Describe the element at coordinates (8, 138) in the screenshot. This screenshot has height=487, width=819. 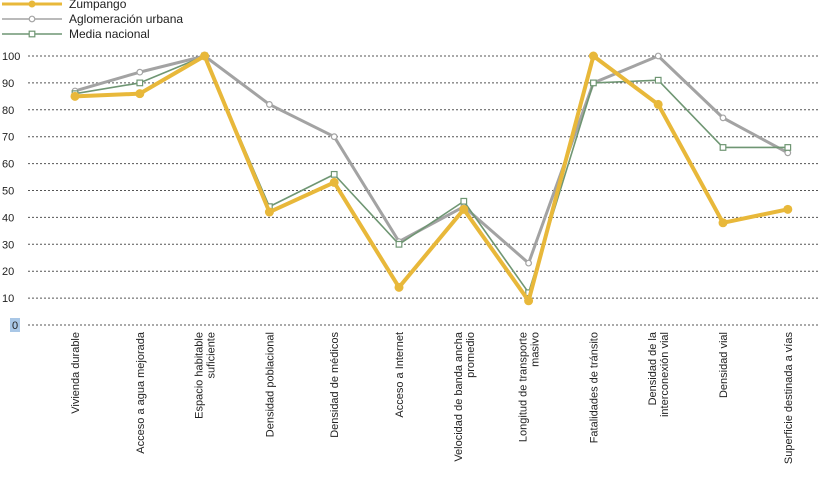
I see `y-tick-label: 70` at that location.